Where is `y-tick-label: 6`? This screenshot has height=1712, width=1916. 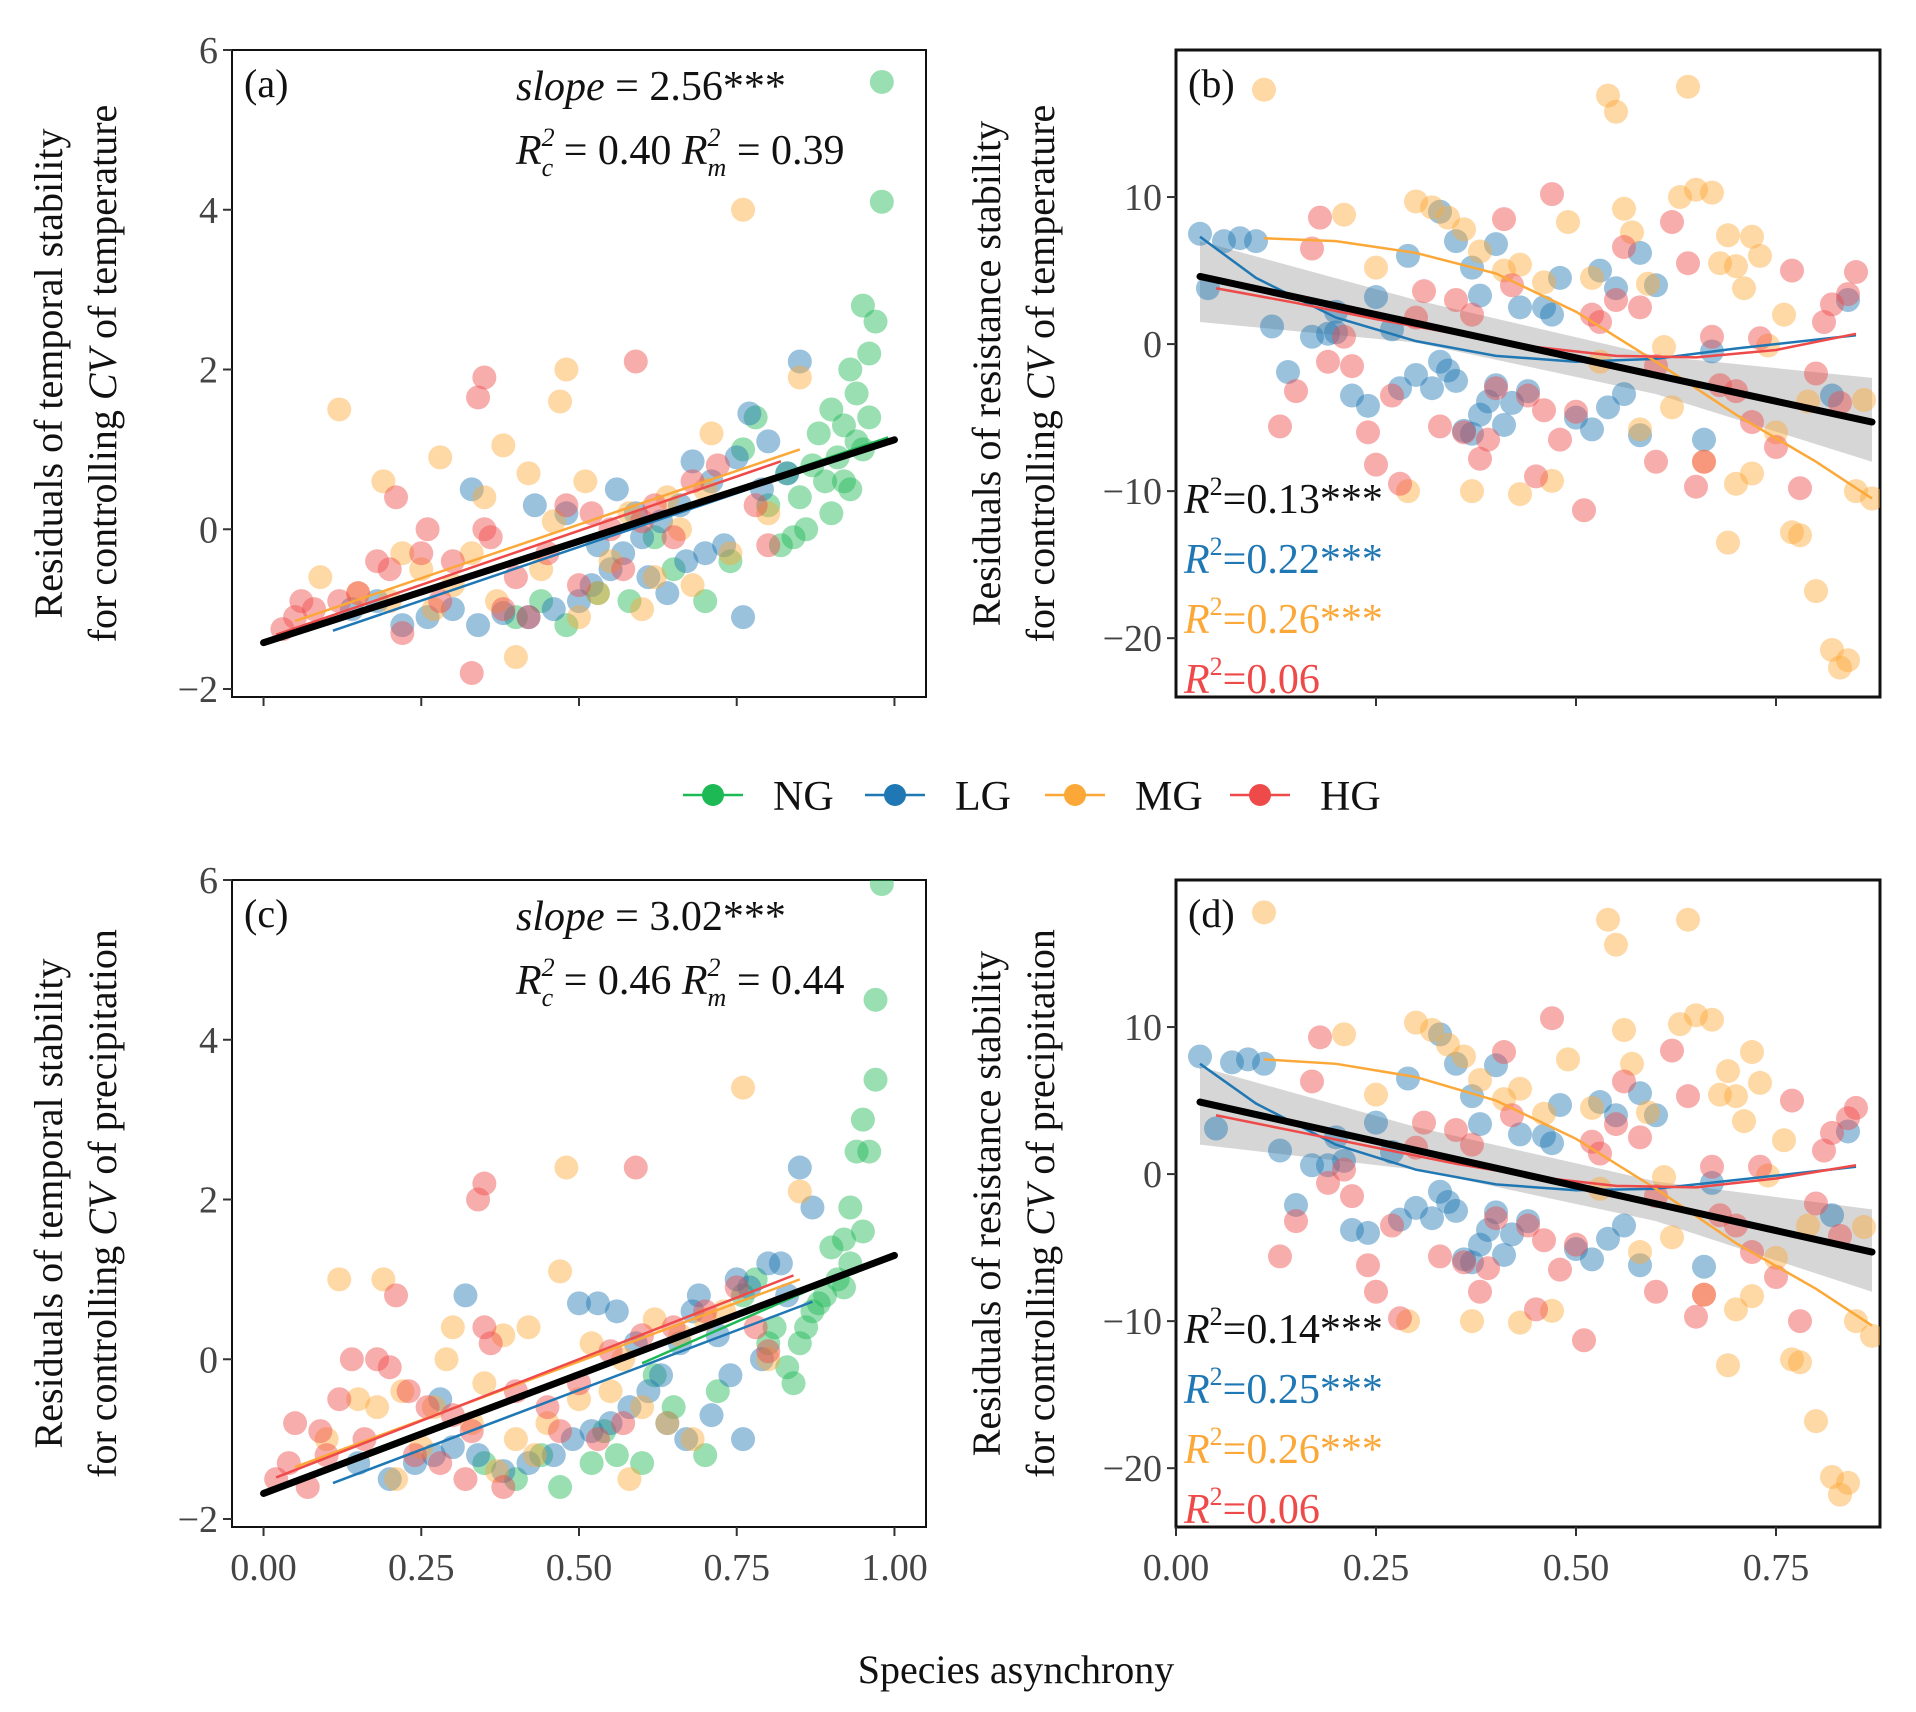
y-tick-label: 6 is located at coordinates (208, 51).